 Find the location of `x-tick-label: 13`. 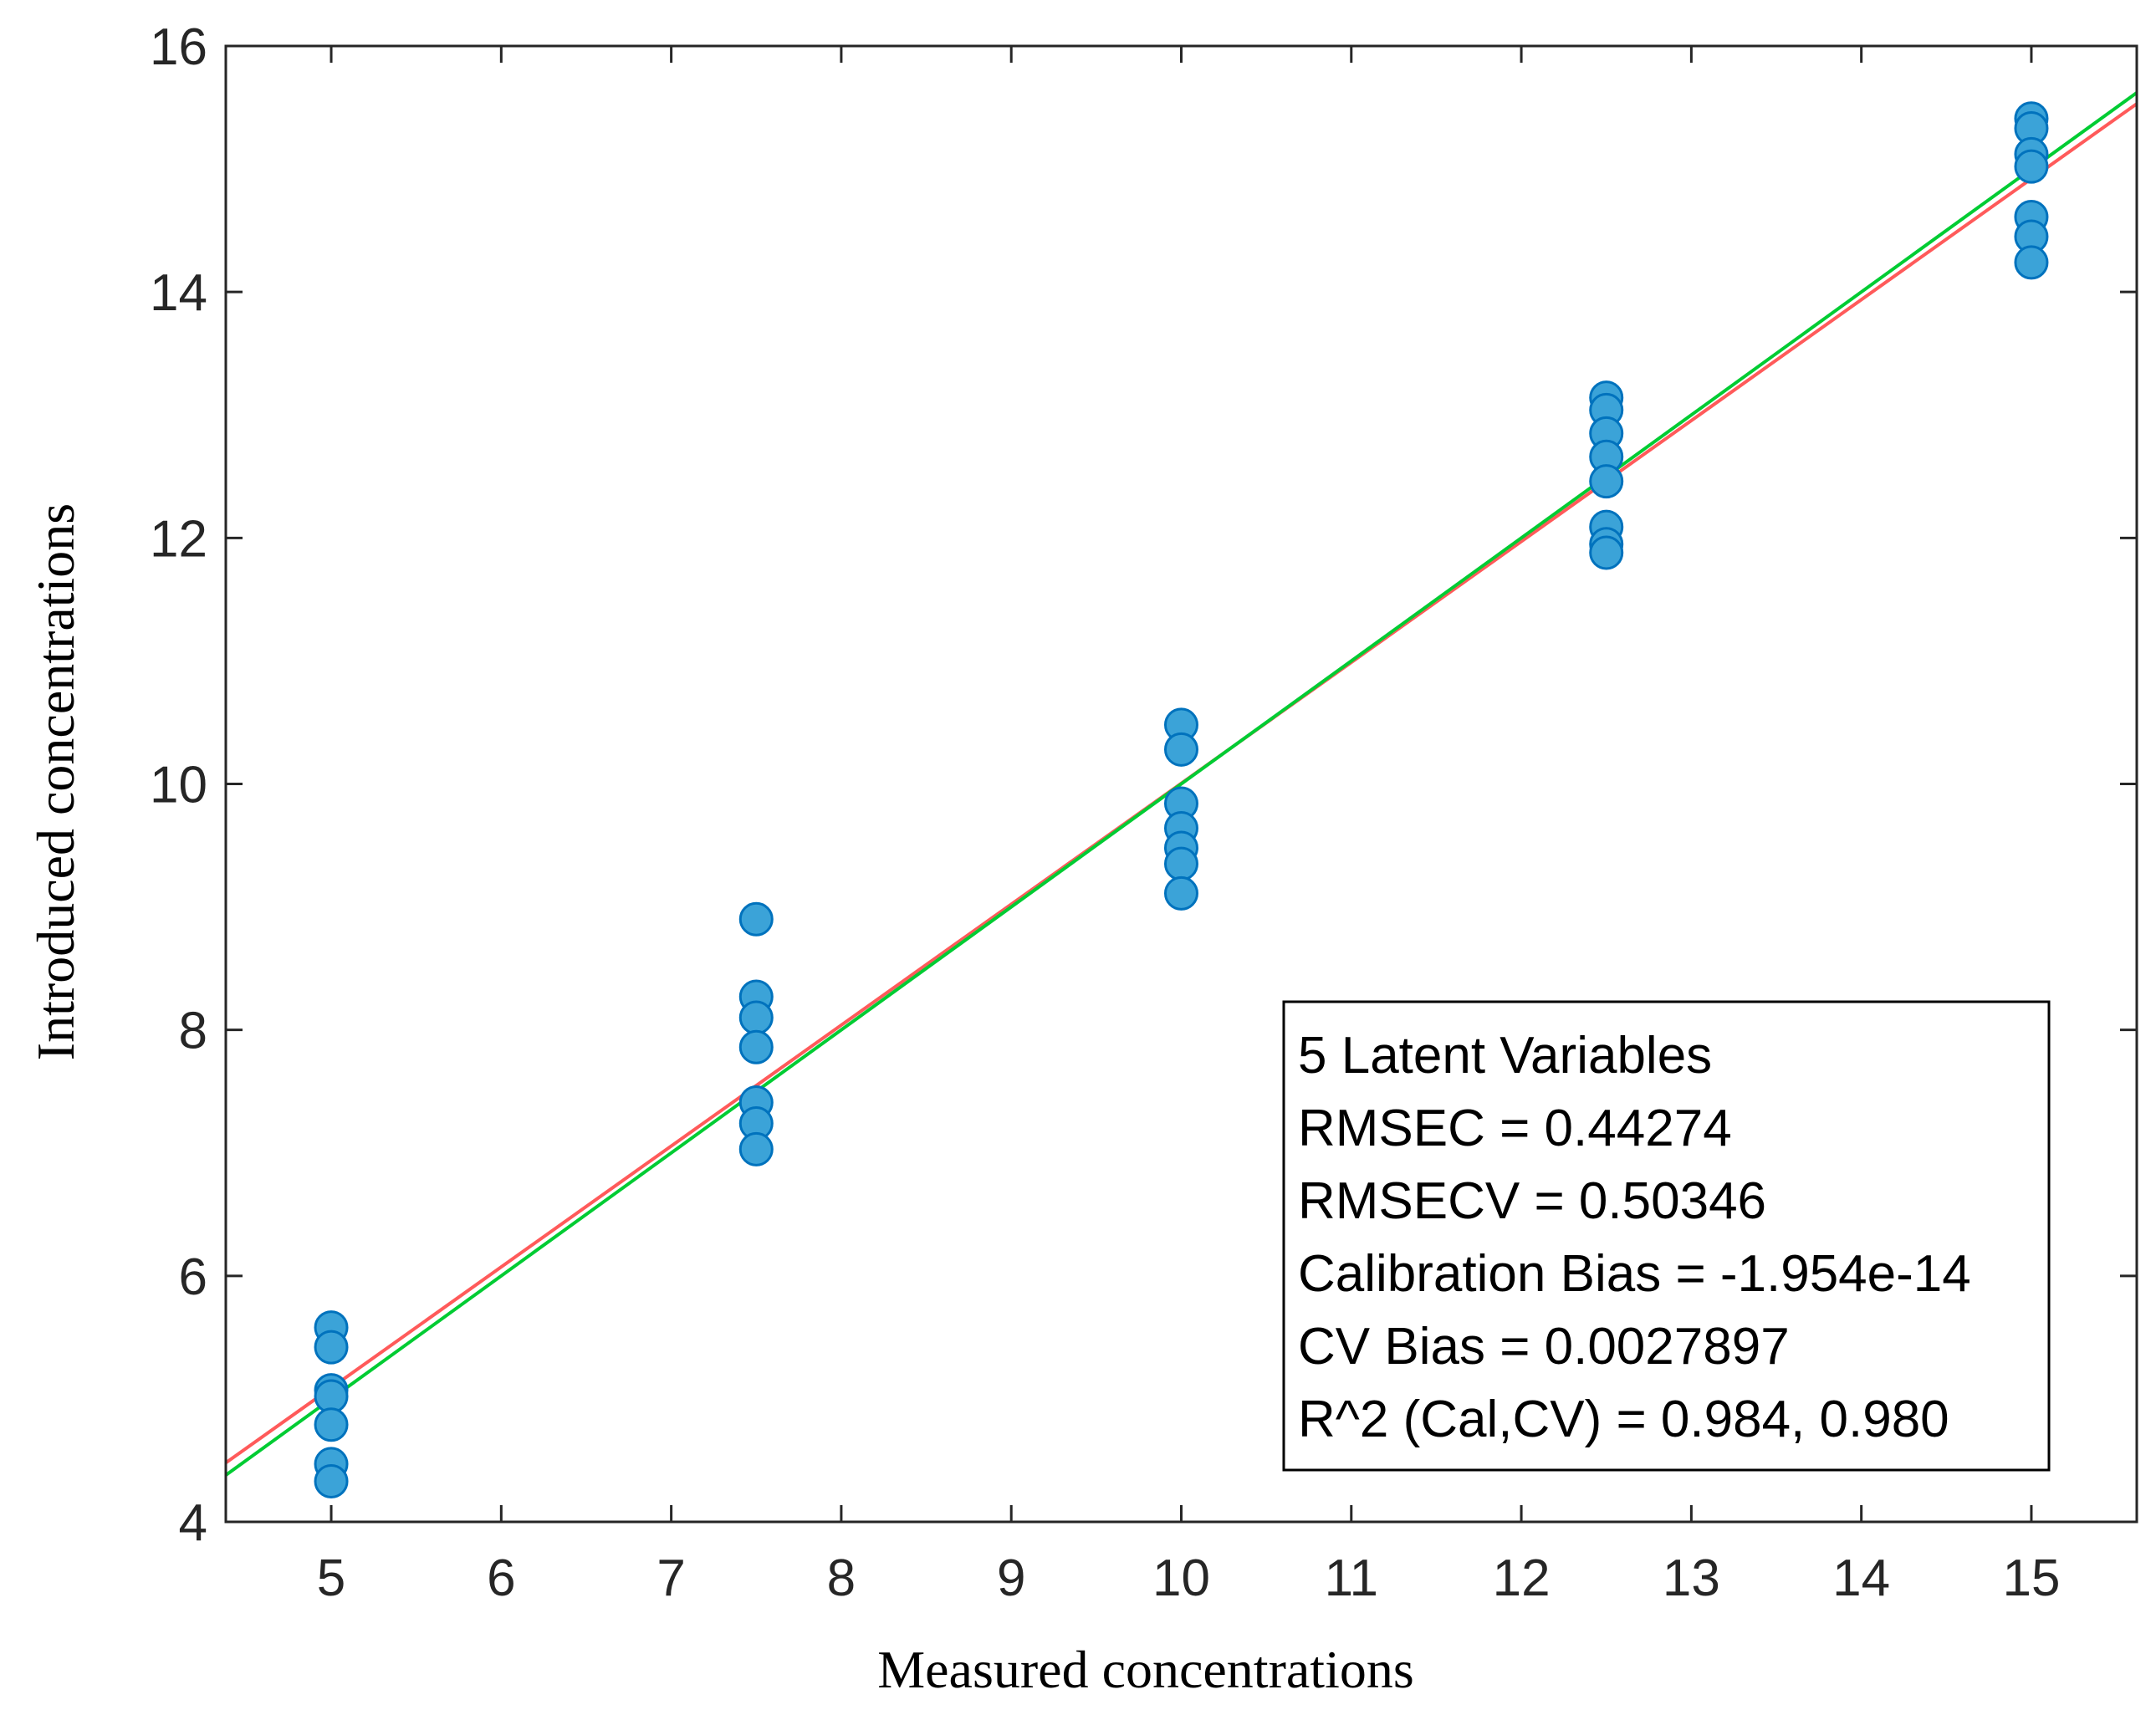

x-tick-label: 13 is located at coordinates (1691, 1578).